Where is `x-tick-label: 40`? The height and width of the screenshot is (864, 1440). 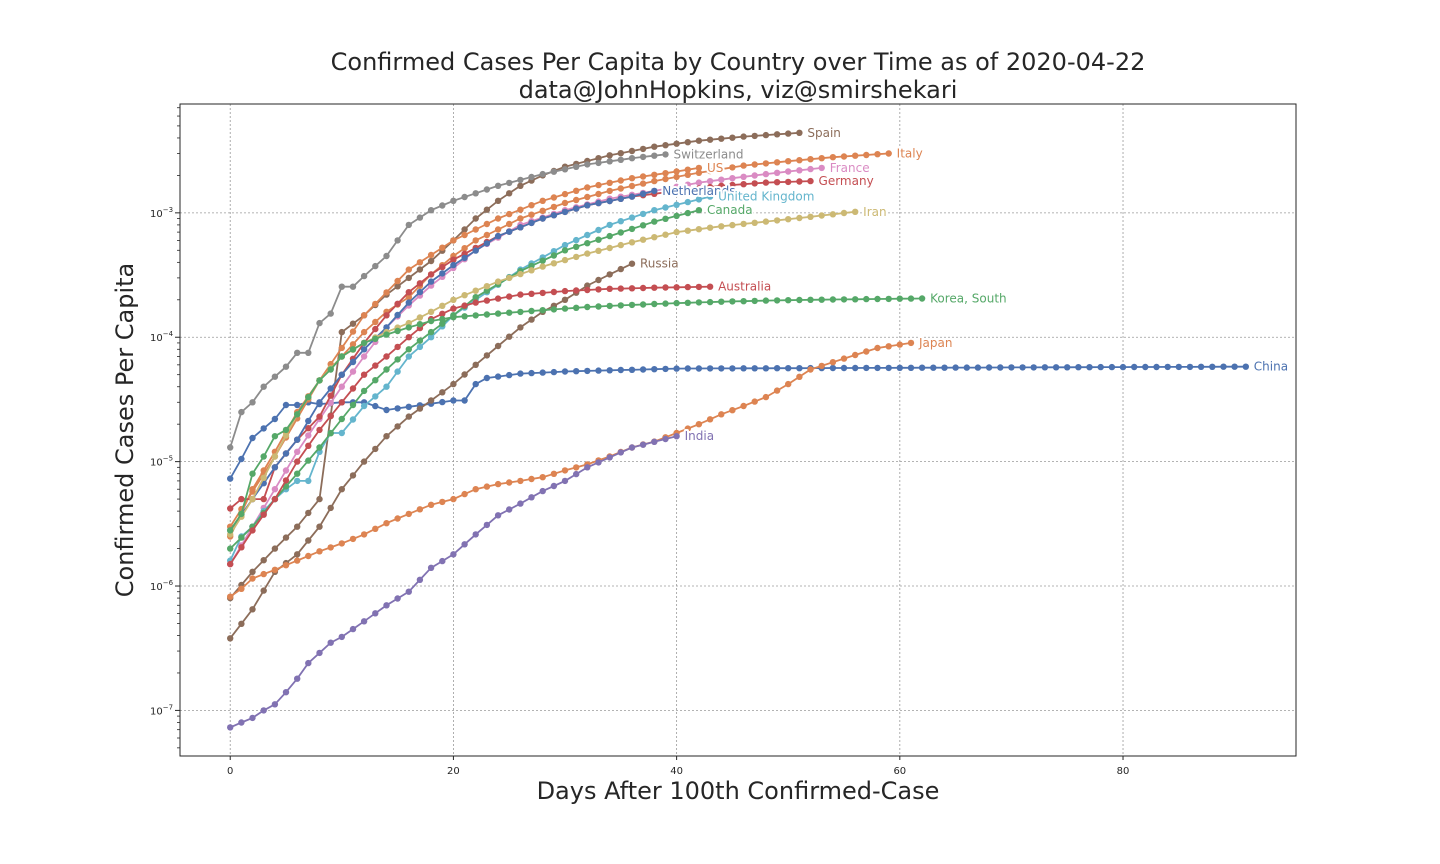 x-tick-label: 40 is located at coordinates (676, 771).